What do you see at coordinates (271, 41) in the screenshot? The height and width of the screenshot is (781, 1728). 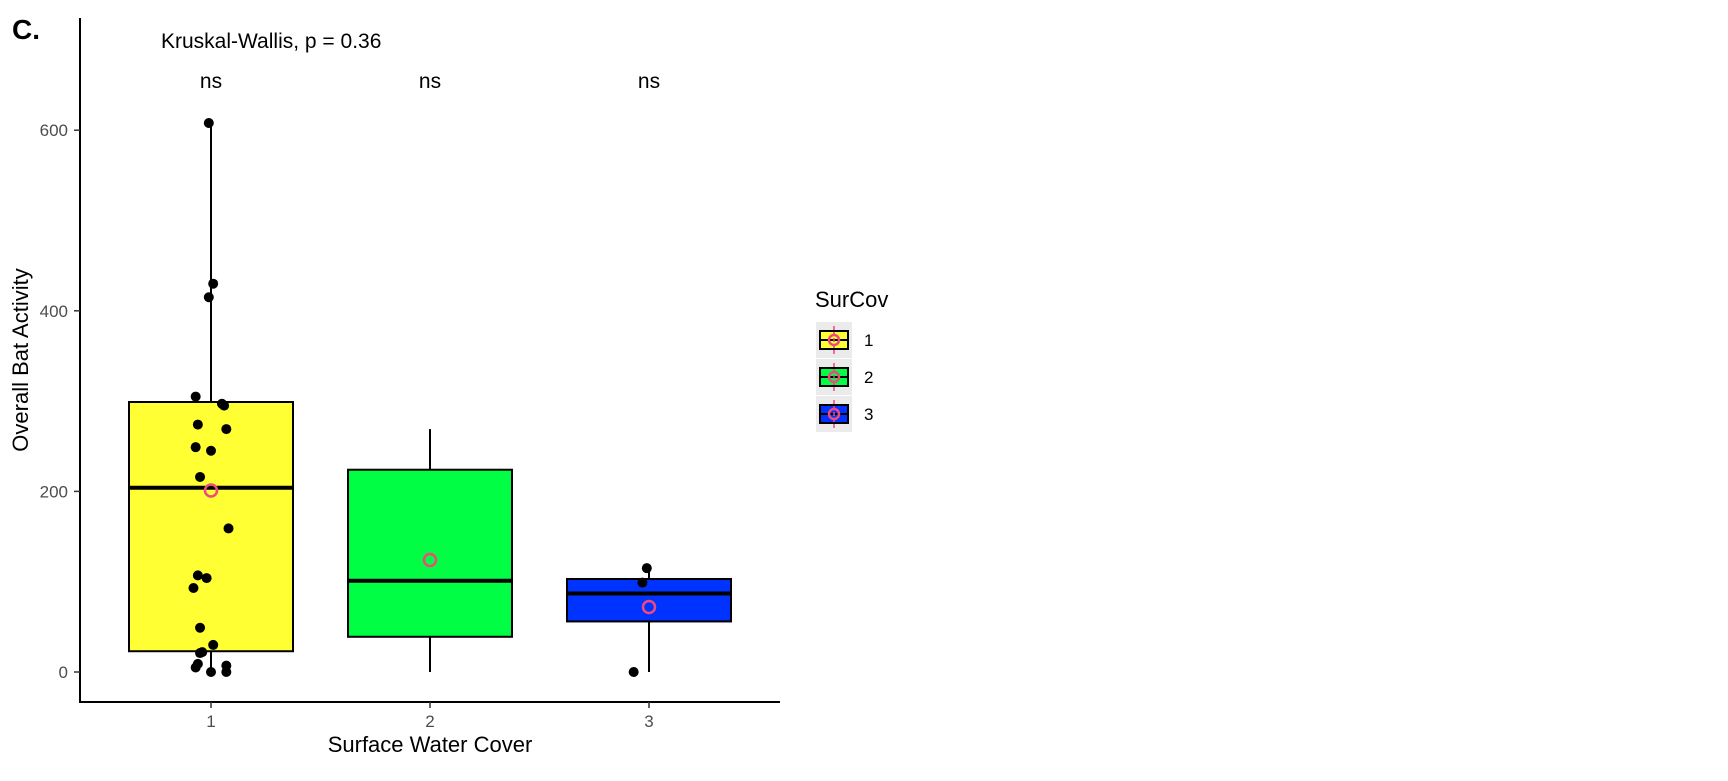 I see `kruskal-wallis-annotation: Kruskal-Wallis, p = 0.36` at bounding box center [271, 41].